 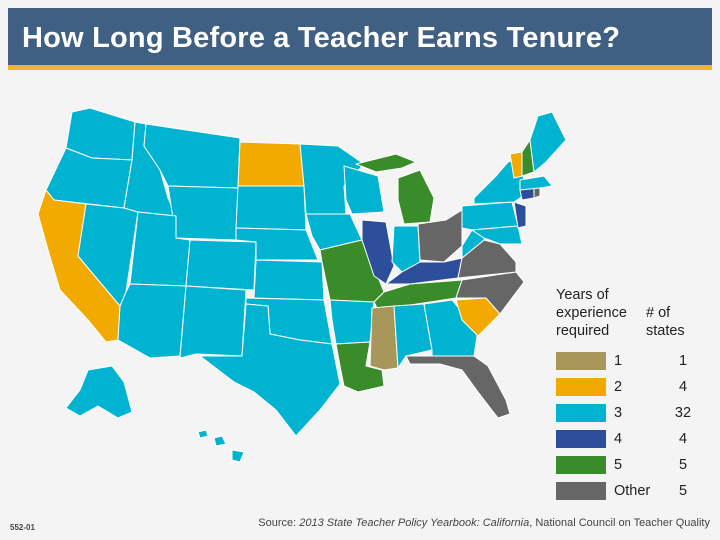 What do you see at coordinates (490, 293) in the screenshot?
I see `state-north-carolina` at bounding box center [490, 293].